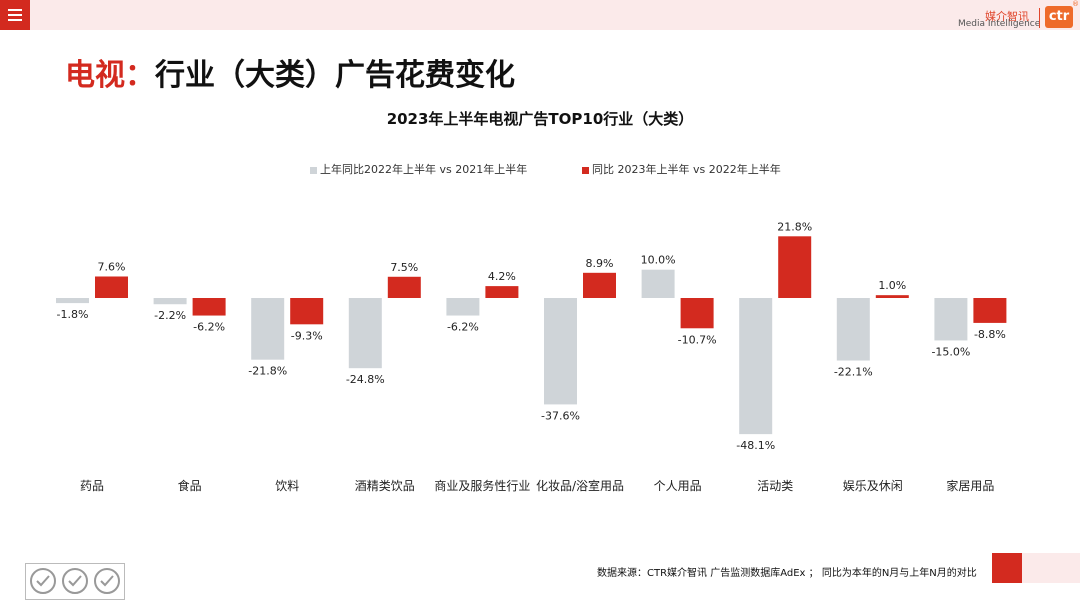 This screenshot has height=608, width=1080. I want to click on footer-accent-block, so click(1007, 568).